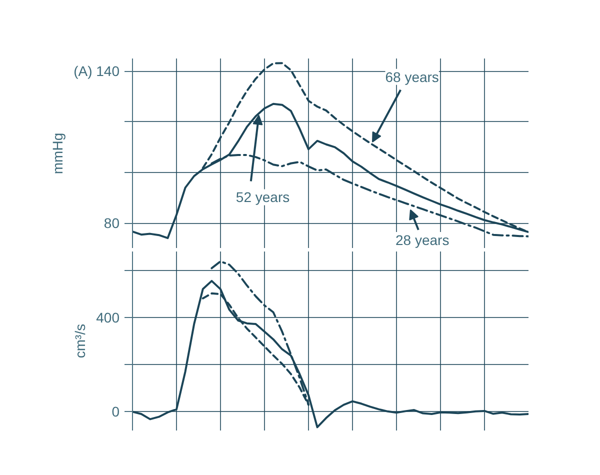 The height and width of the screenshot is (475, 600). I want to click on y-axis-title: mmHg, so click(58, 153).